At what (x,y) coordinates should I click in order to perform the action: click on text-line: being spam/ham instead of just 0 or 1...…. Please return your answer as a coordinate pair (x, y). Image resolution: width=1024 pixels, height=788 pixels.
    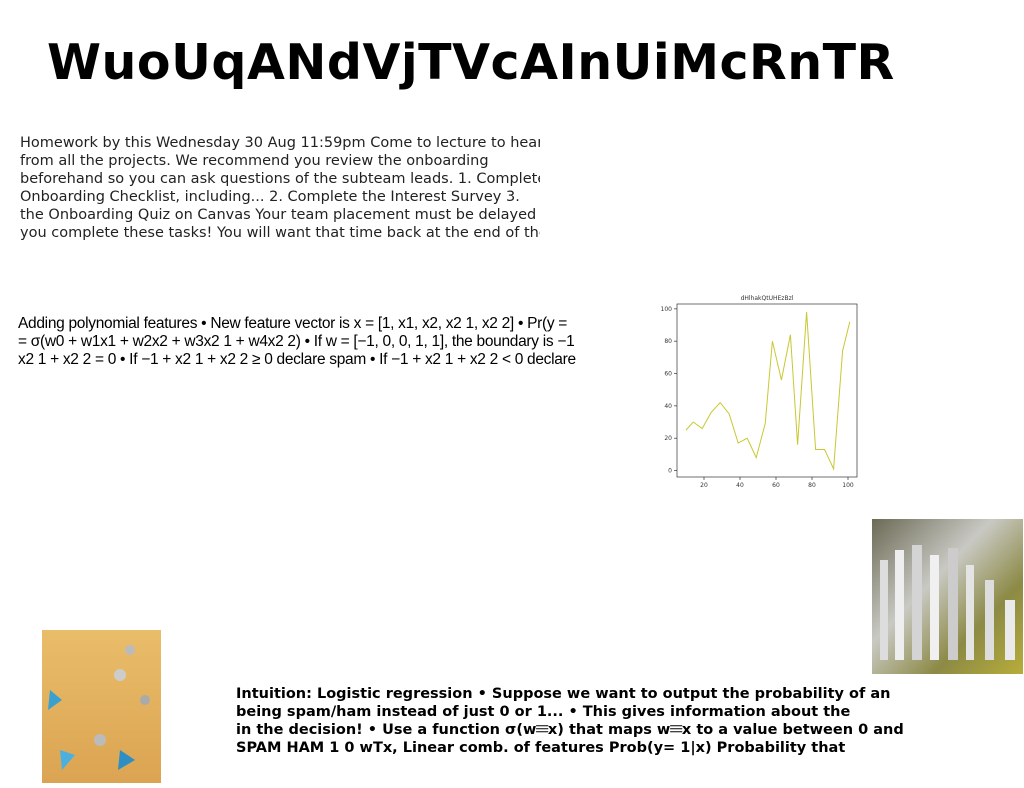
    Looking at the image, I should click on (543, 712).